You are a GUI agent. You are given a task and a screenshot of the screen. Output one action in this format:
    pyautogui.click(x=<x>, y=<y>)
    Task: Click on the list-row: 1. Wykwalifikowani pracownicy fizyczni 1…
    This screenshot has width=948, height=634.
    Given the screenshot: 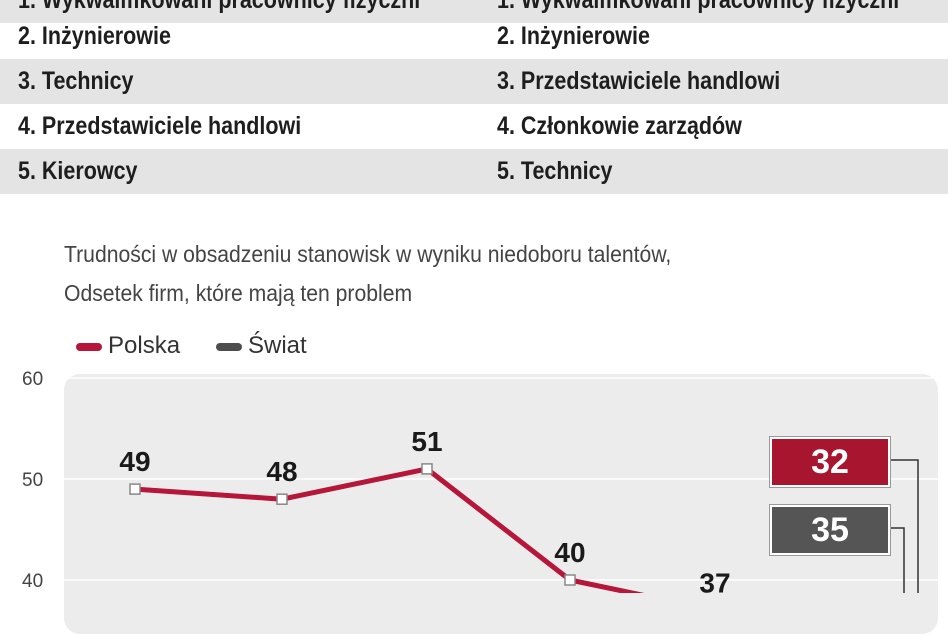 What is the action you would take?
    pyautogui.click(x=474, y=11)
    